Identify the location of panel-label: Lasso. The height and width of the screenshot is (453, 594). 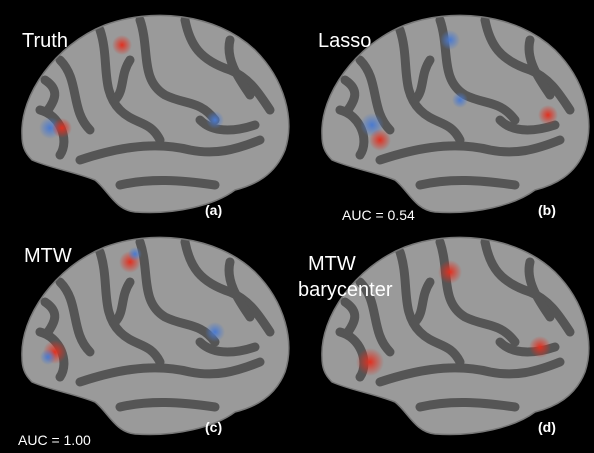
(344, 41).